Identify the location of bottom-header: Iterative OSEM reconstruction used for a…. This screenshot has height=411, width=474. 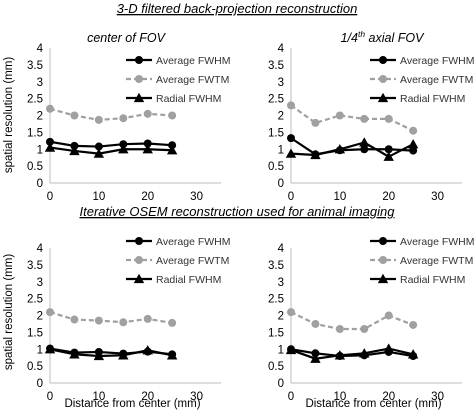
(237, 211).